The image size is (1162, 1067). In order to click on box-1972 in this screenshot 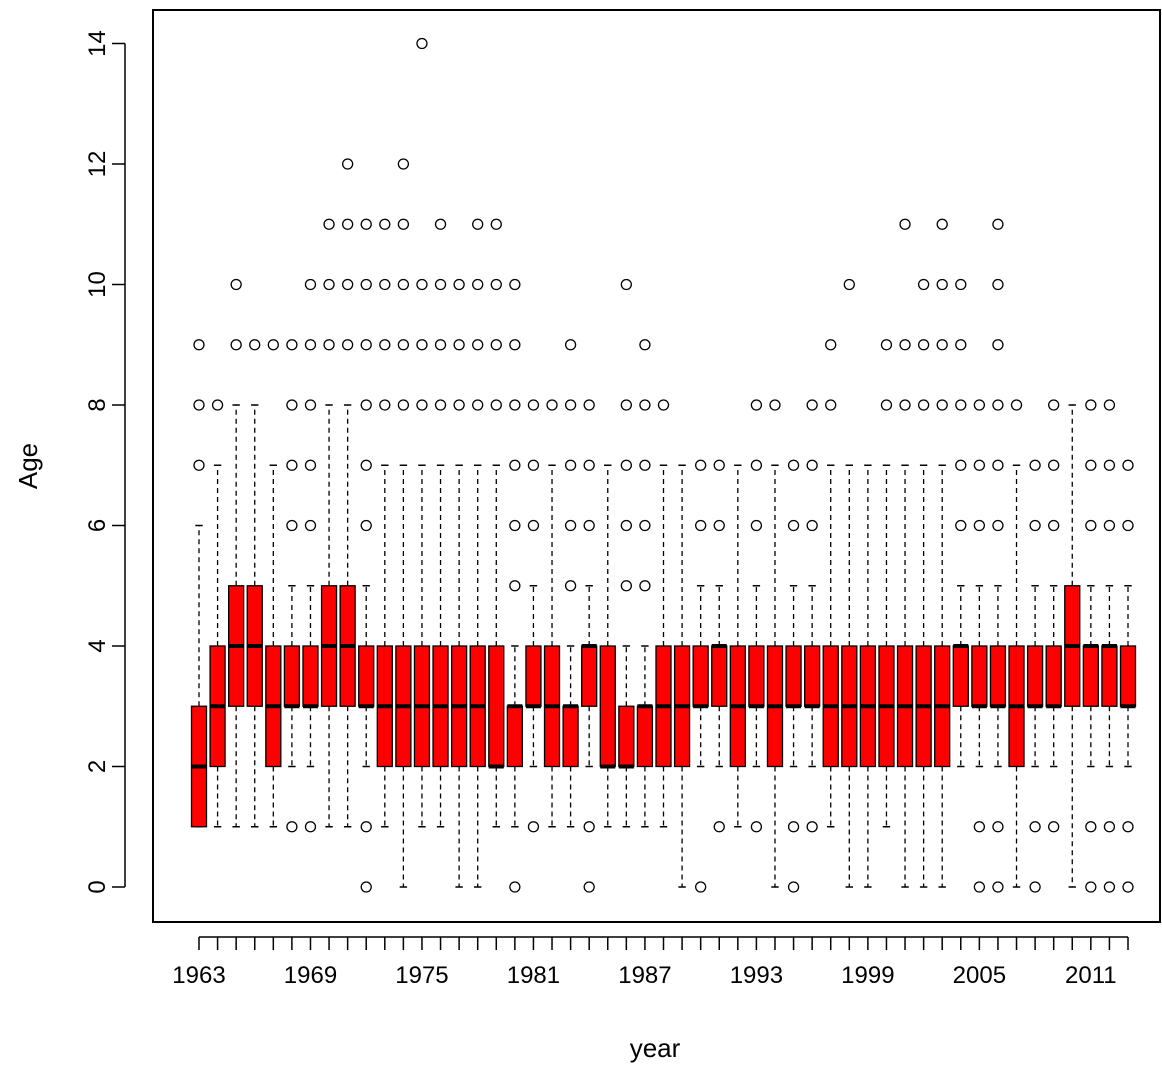, I will do `click(366, 555)`.